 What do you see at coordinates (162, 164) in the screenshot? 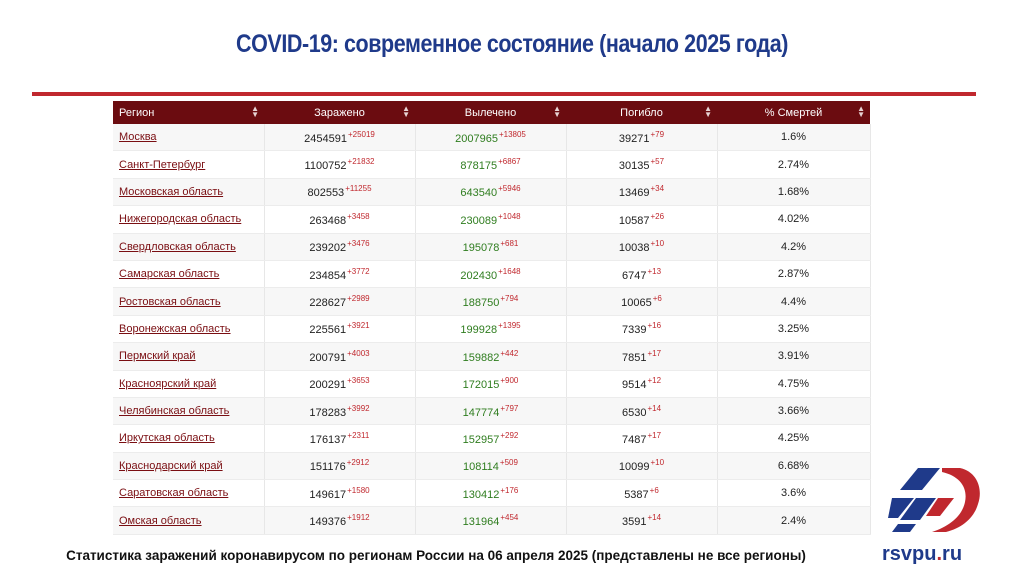
I see `region-link-value: Санкт-Петербург` at bounding box center [162, 164].